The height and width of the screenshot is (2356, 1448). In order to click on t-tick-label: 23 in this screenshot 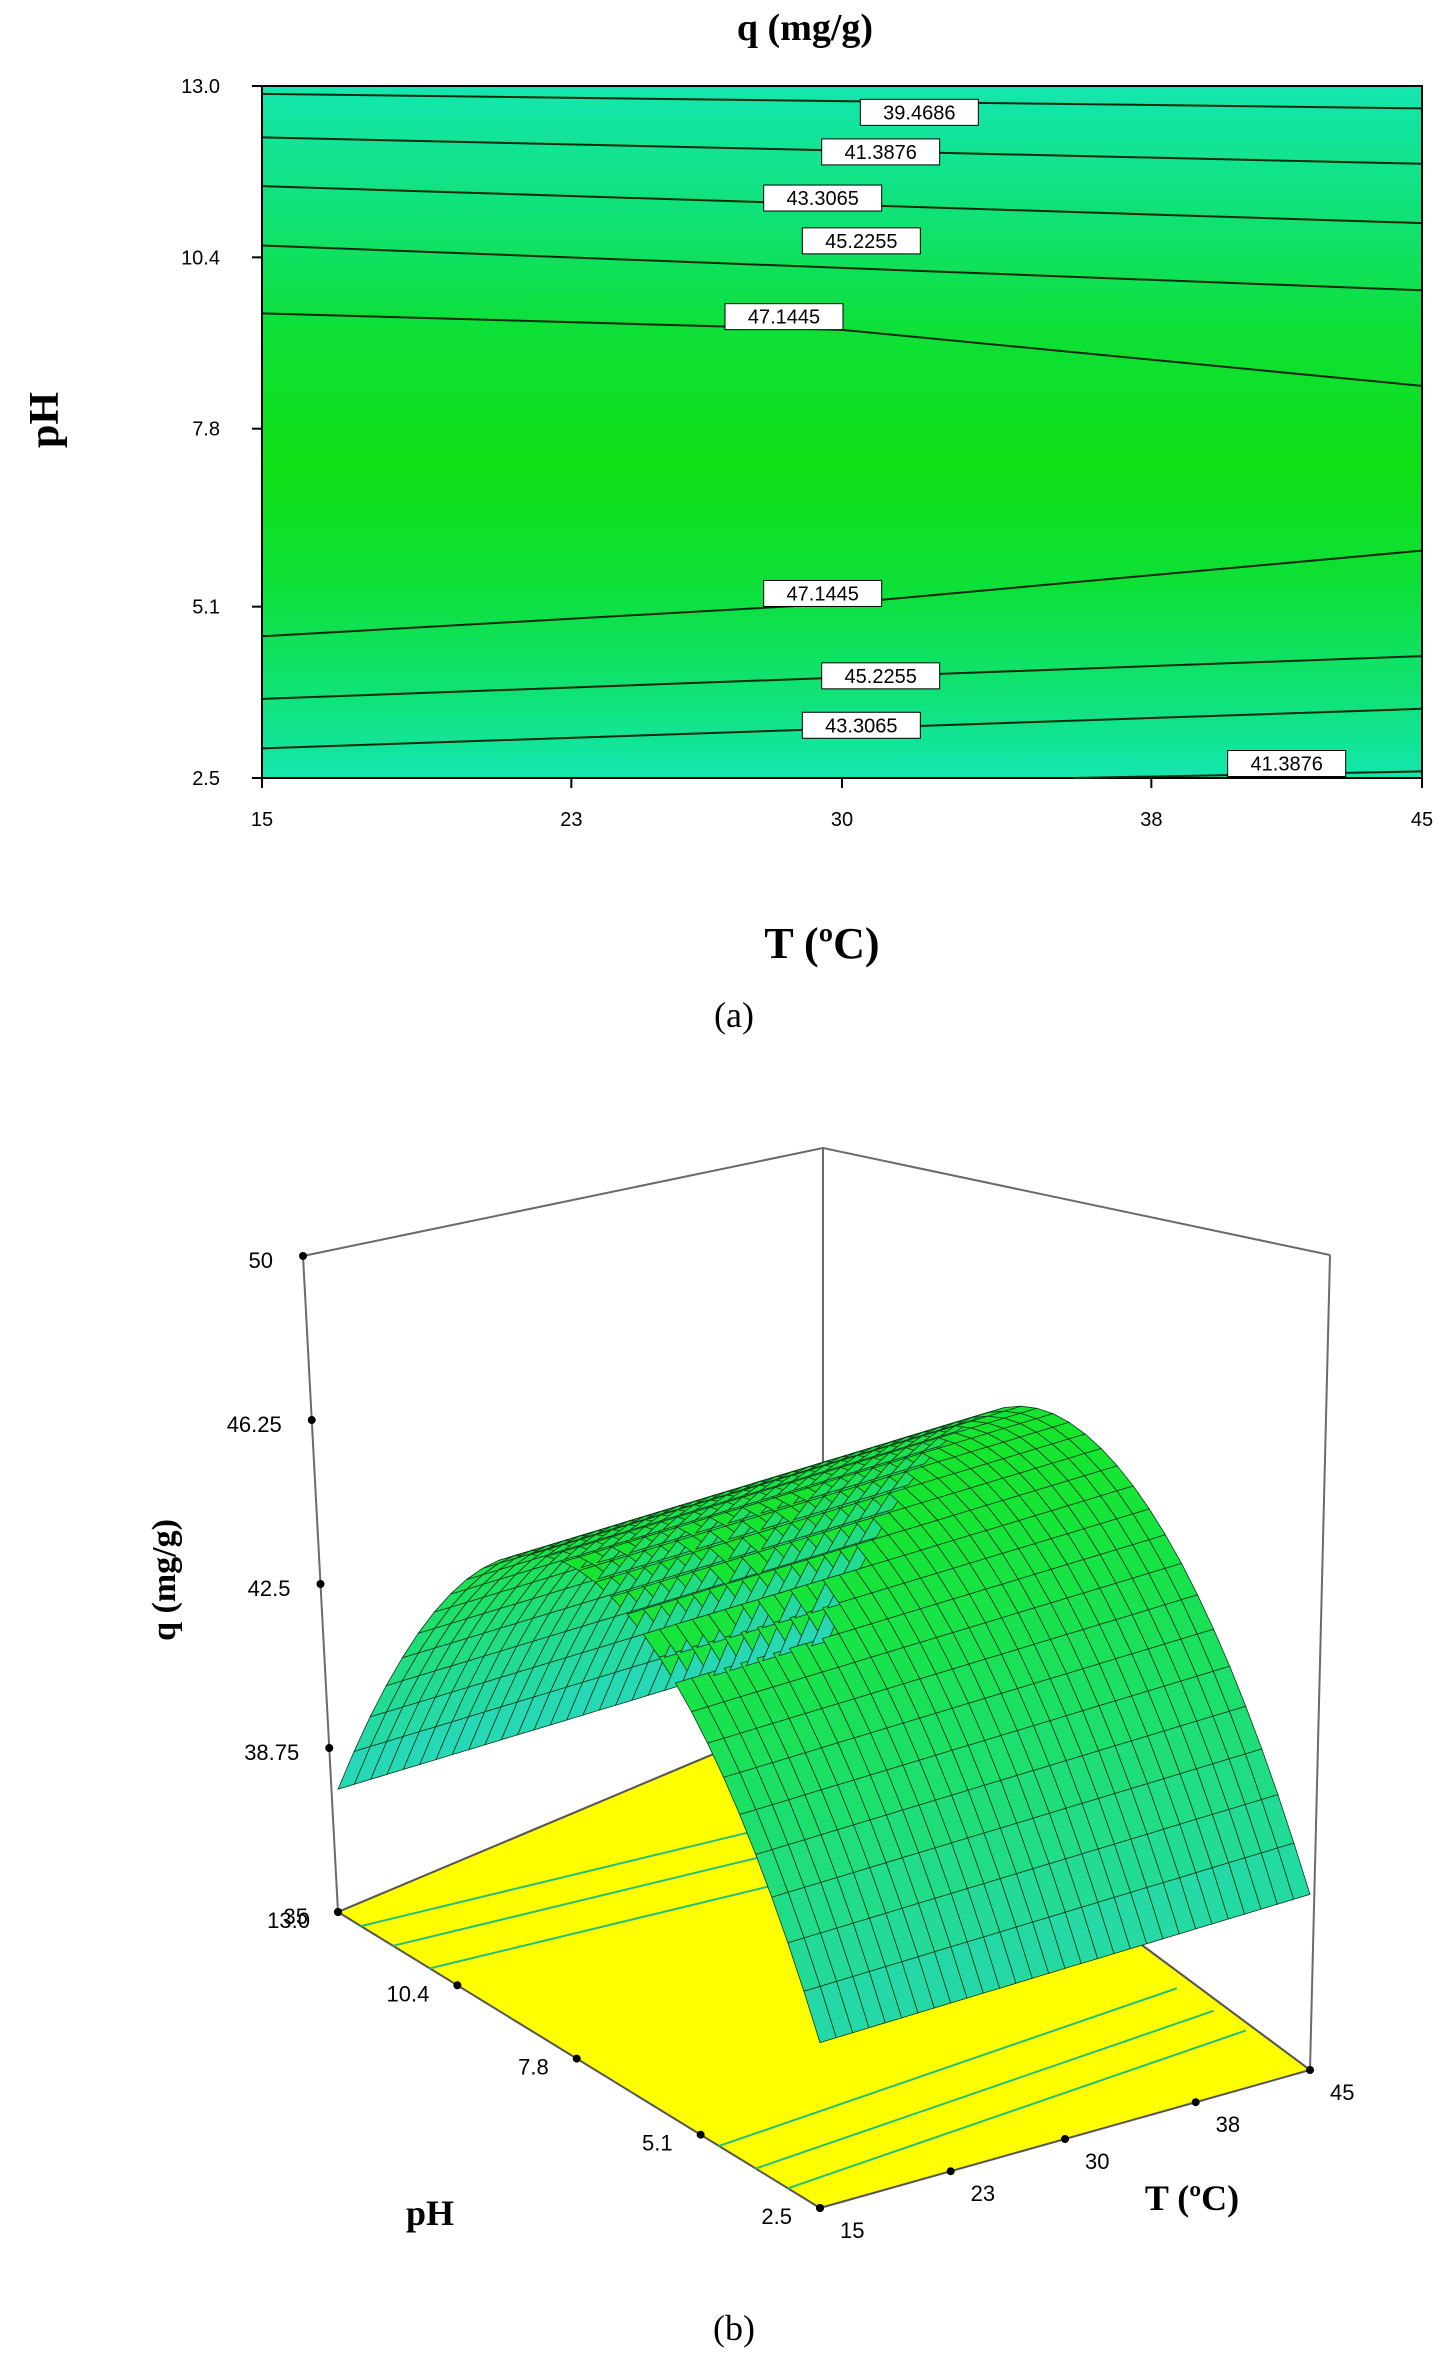, I will do `click(983, 2193)`.